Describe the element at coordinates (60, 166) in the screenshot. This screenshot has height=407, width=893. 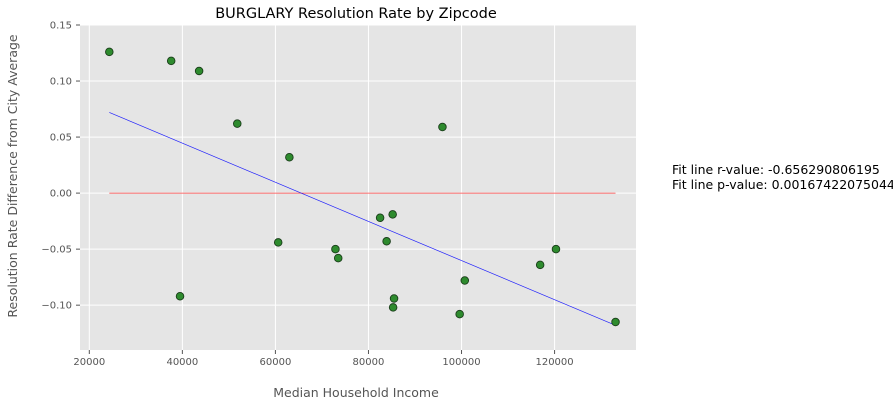
I see `y-axis-ticks: 0.15 0.10 0.05 0.00 −0.05 −0.10` at that location.